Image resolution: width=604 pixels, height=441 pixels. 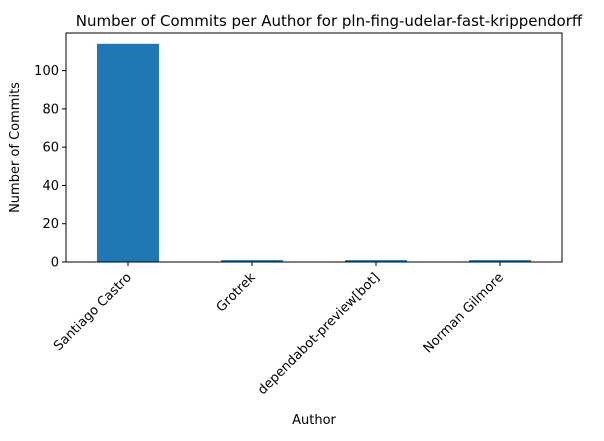 What do you see at coordinates (464, 313) in the screenshot?
I see `x-tick-label: Norman Gilmore` at bounding box center [464, 313].